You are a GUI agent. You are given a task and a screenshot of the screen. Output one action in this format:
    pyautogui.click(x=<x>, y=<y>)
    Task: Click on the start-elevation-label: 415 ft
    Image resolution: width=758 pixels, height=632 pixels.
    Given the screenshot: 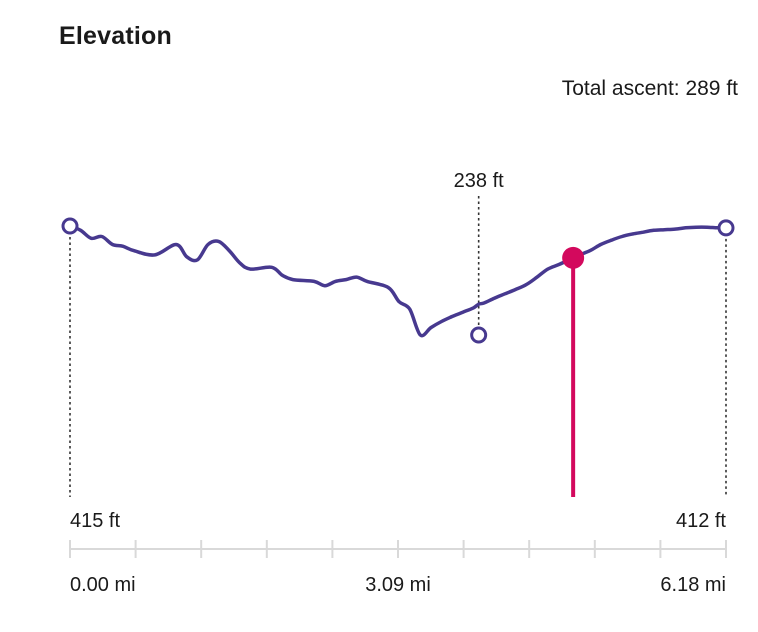 What is the action you would take?
    pyautogui.click(x=95, y=521)
    